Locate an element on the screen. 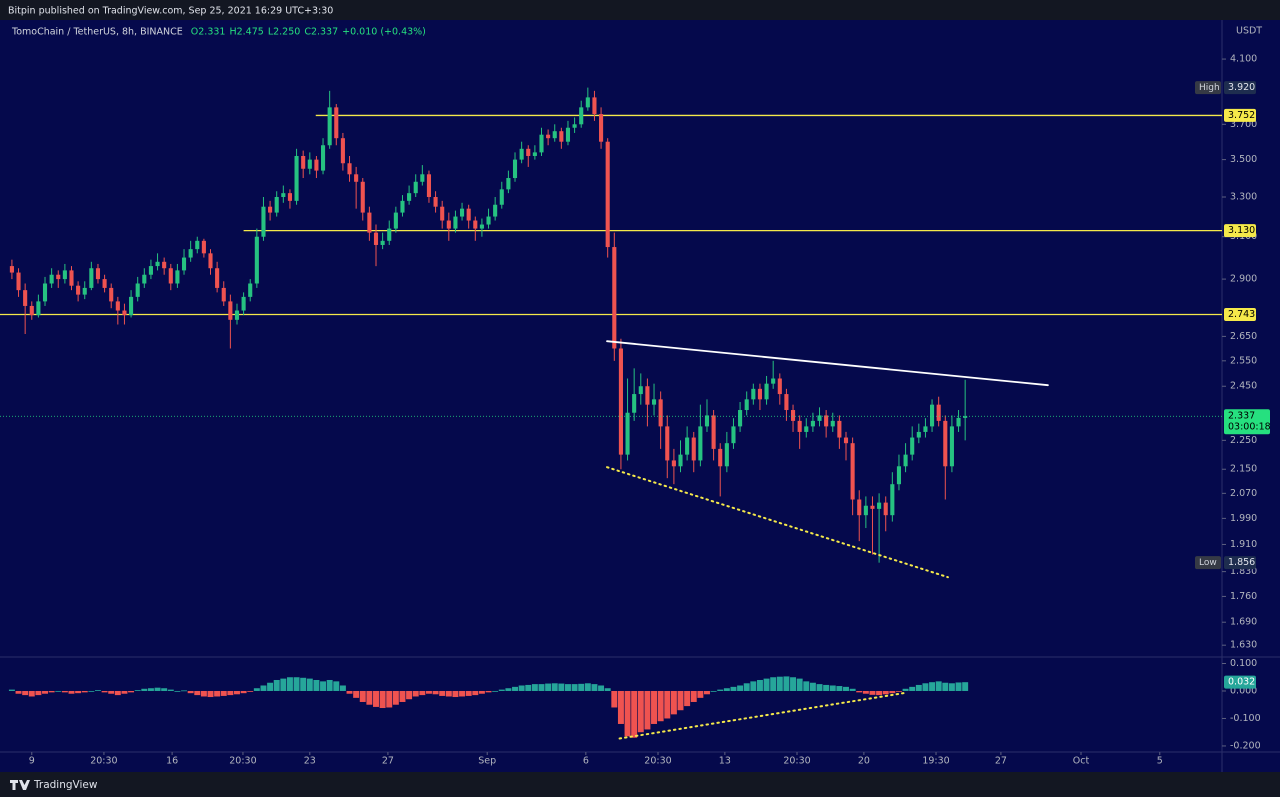  osc-last-box is located at coordinates (1240, 682).